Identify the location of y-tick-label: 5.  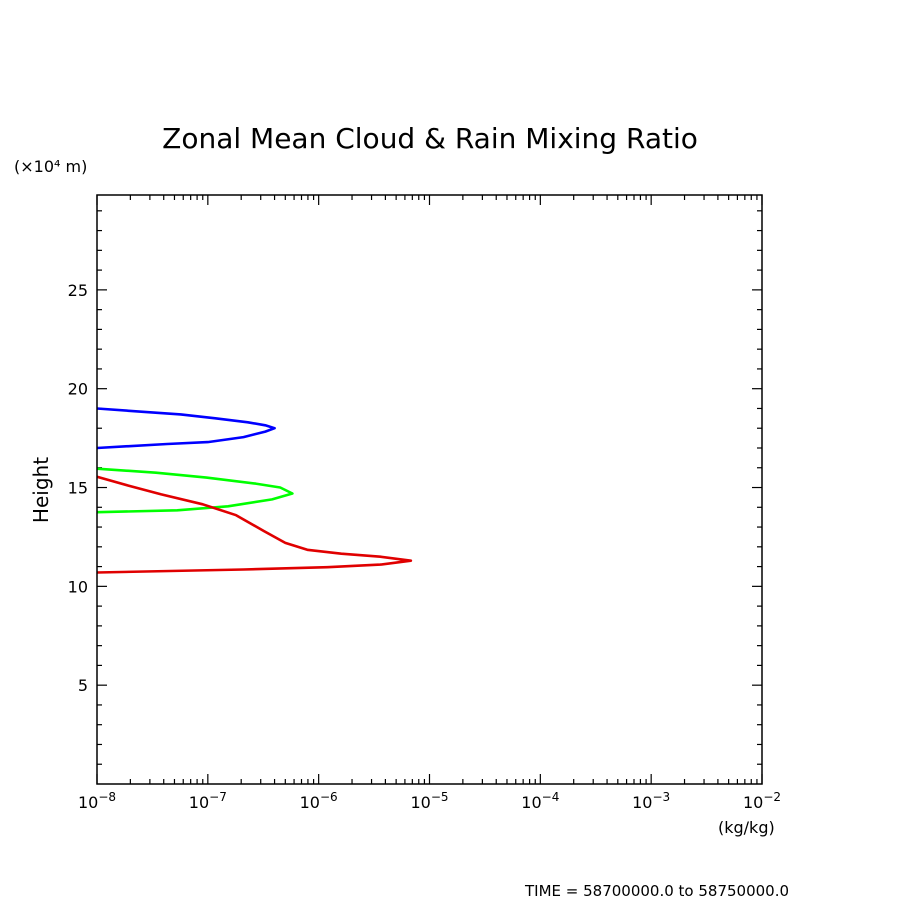
(83, 685).